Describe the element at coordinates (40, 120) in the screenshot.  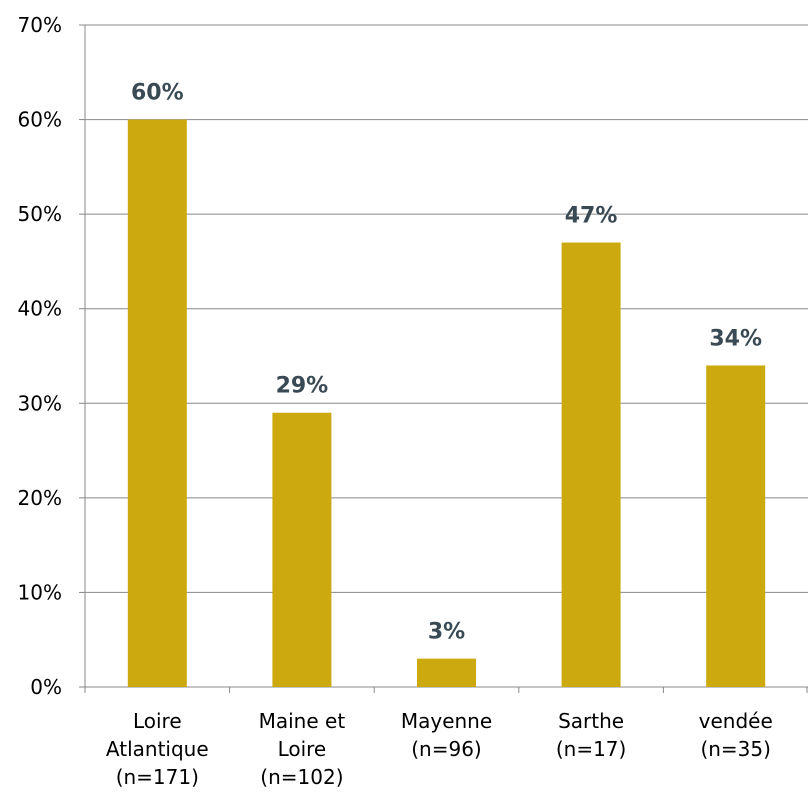
I see `y-tick-label: 60%` at that location.